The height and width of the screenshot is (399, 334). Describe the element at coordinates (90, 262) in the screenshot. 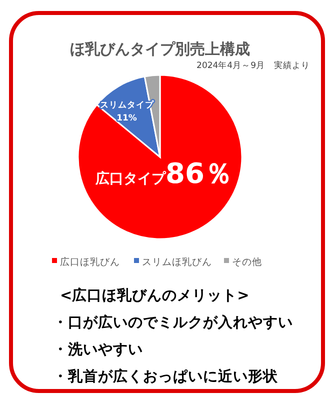

I see `legend-label: 広口ほ乳びん` at that location.